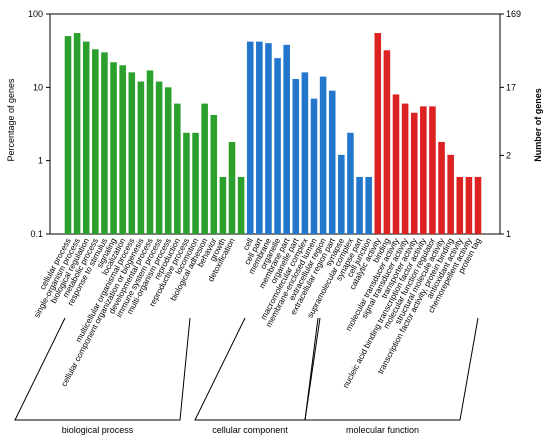 The width and height of the screenshot is (550, 440). What do you see at coordinates (35, 14) in the screenshot?
I see `left-tick-label: 100` at bounding box center [35, 14].